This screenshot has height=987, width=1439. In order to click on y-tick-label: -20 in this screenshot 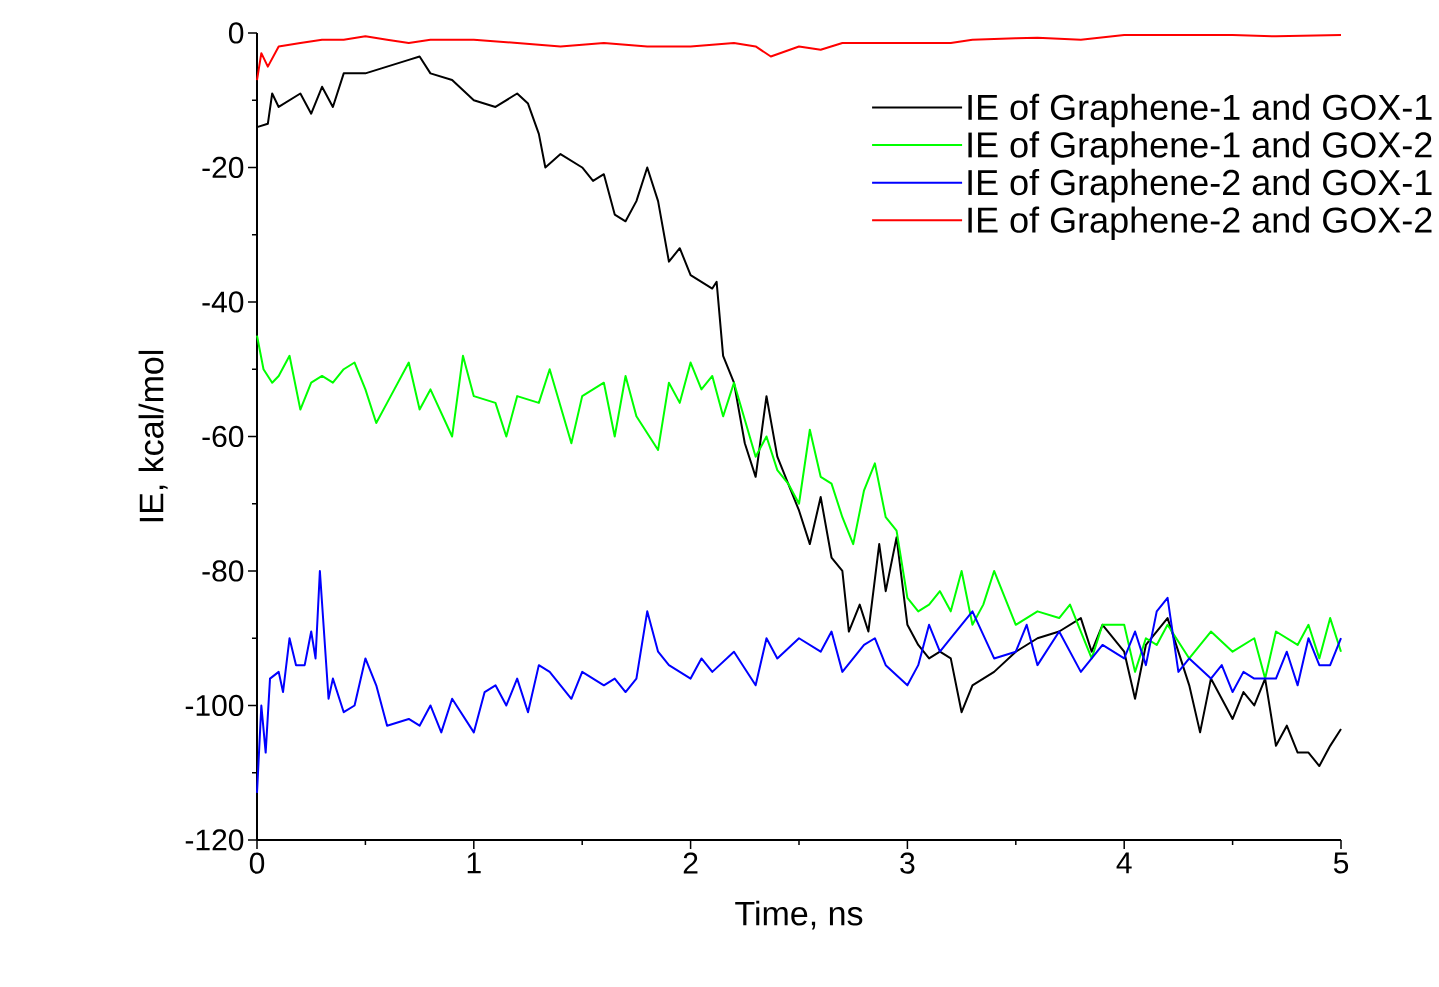, I will do `click(223, 167)`.